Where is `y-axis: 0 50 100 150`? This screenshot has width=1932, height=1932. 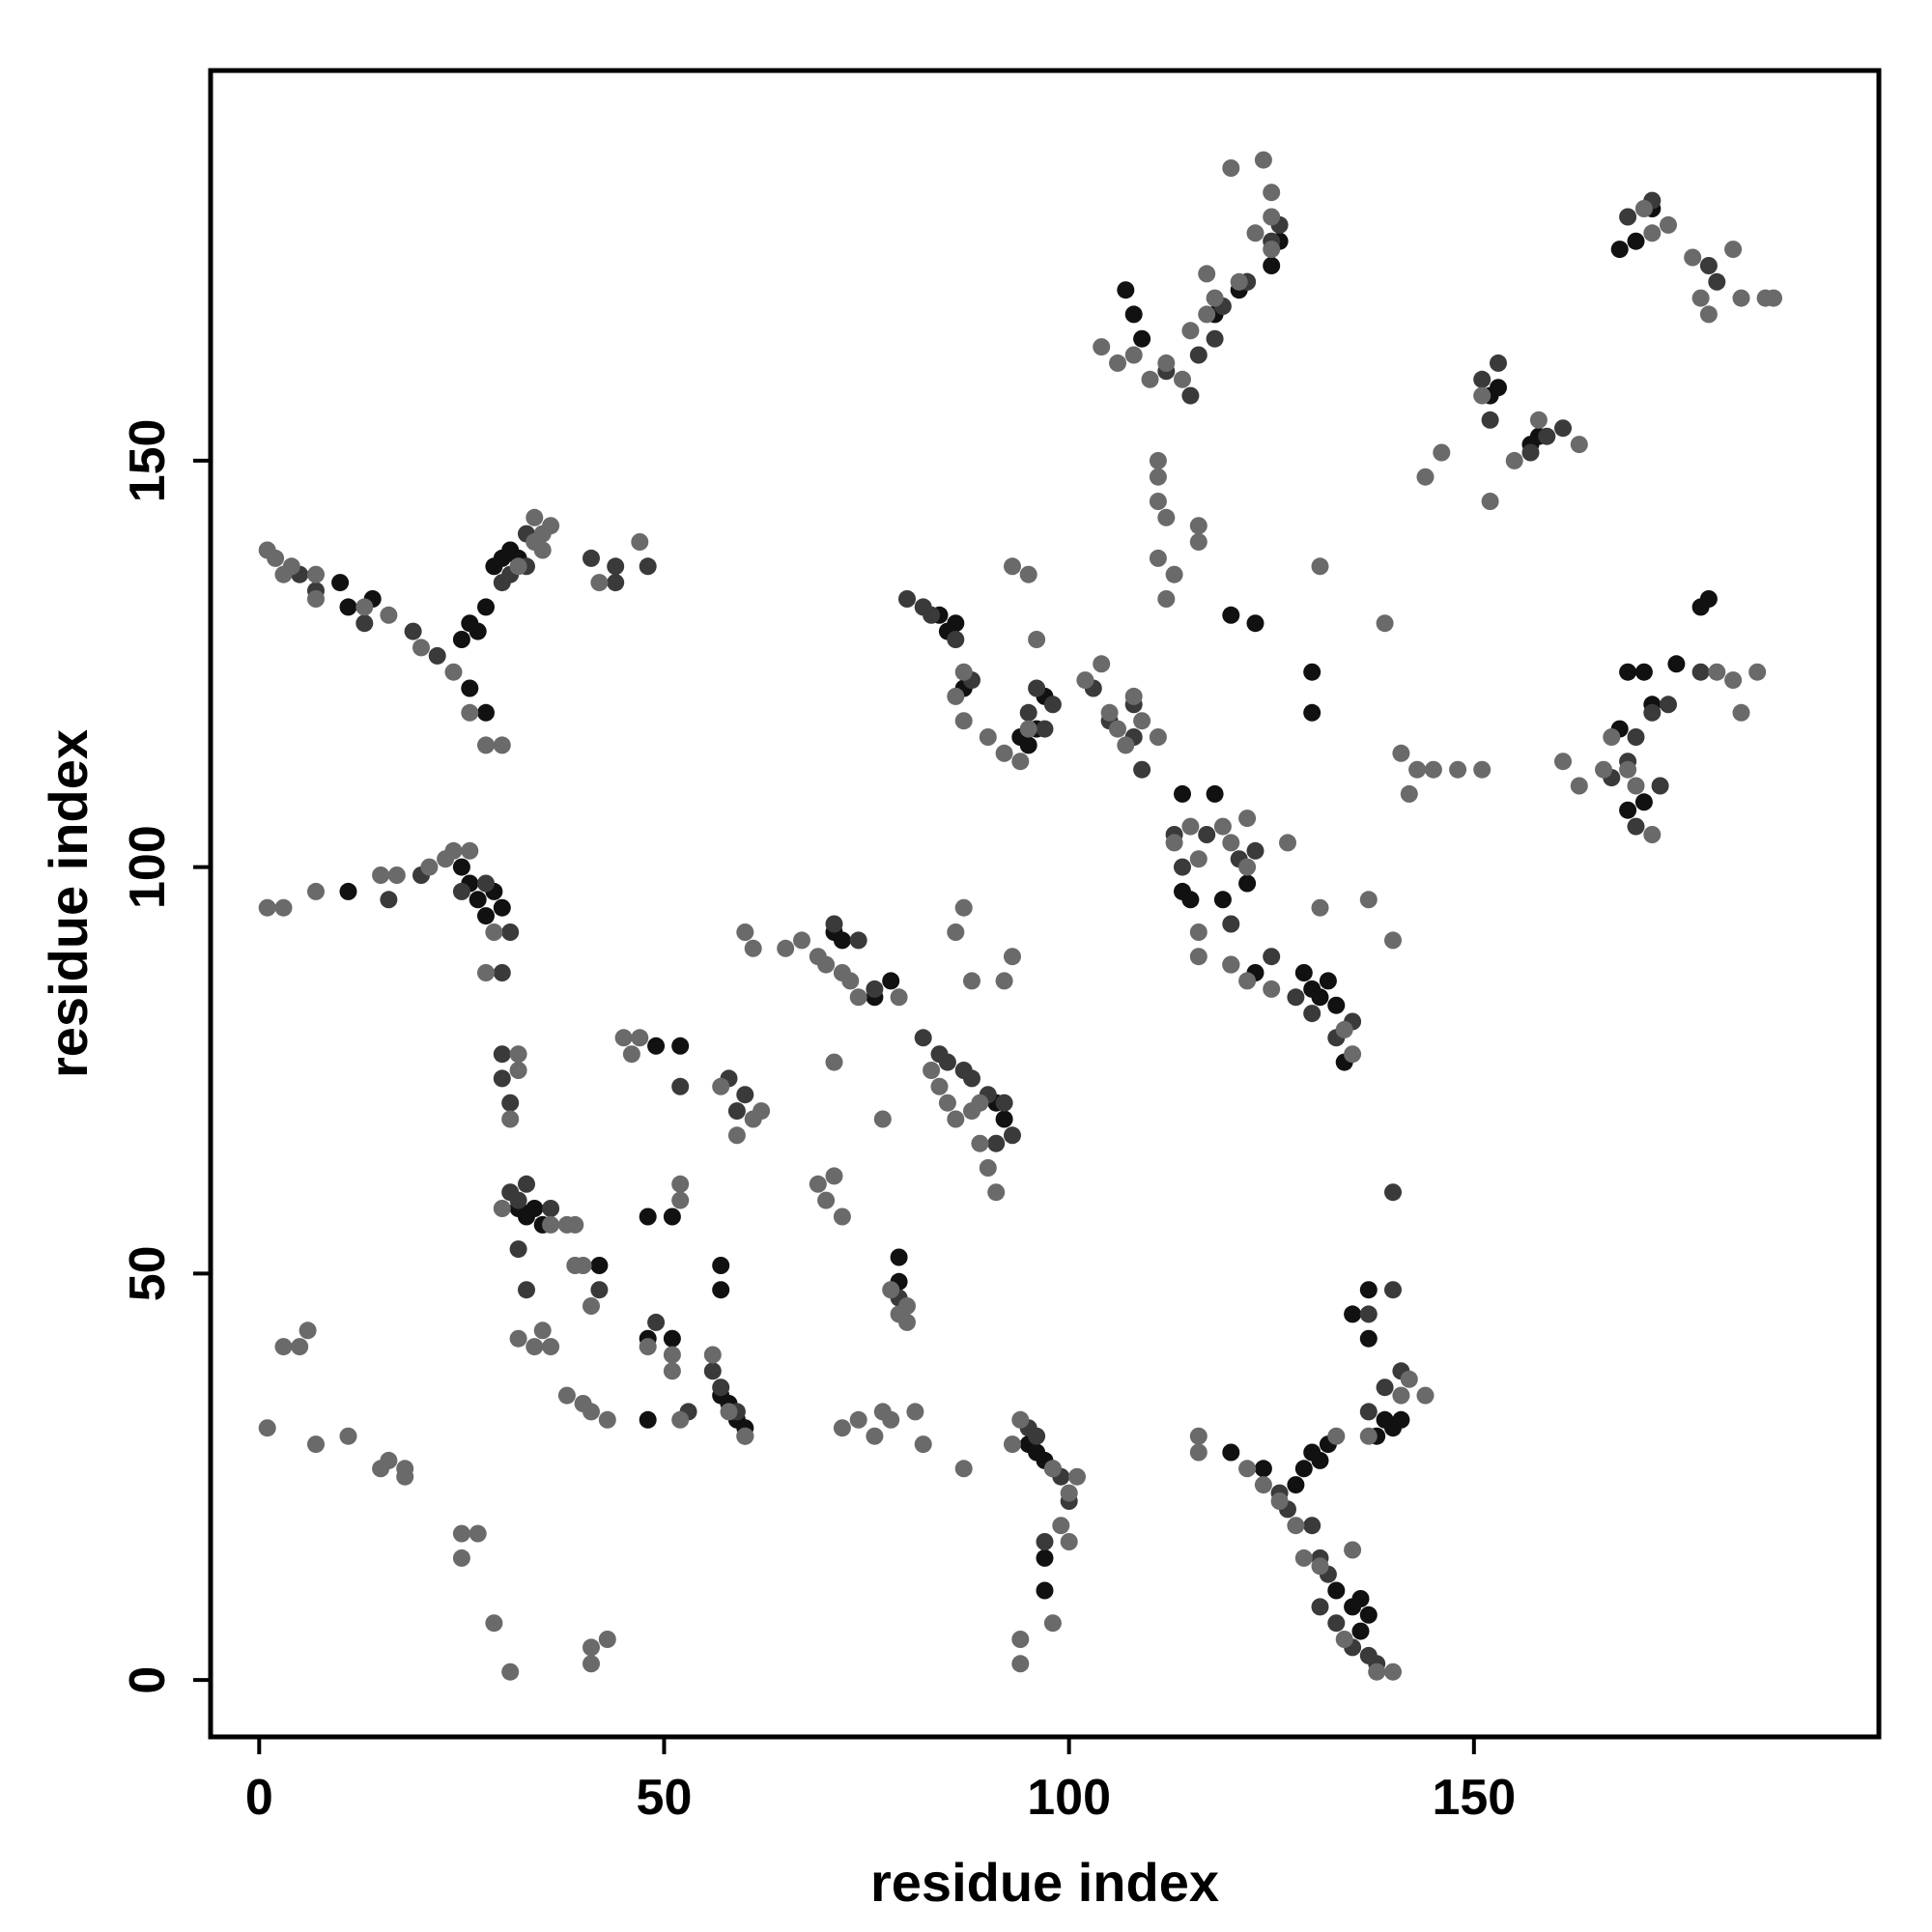 y-axis: 0 50 100 150 is located at coordinates (165, 1056).